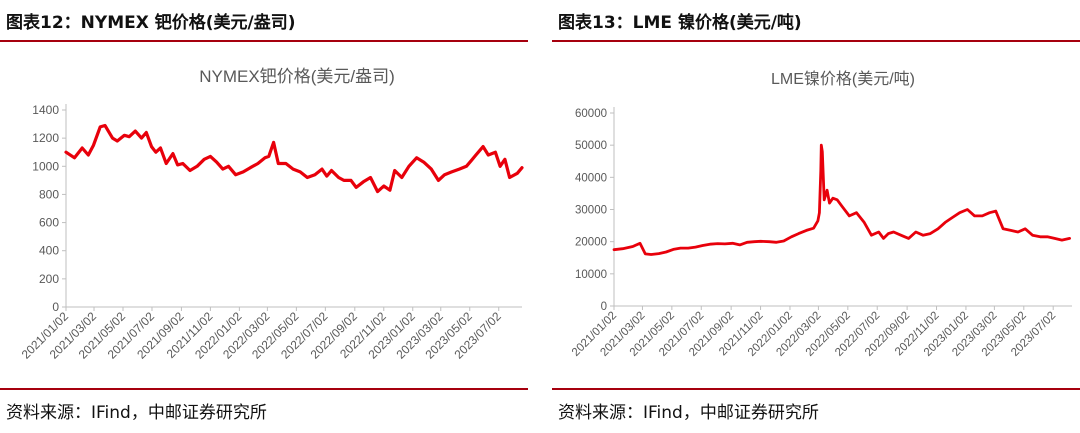  I want to click on chart-title: LME镍价格(美元/吨), so click(843, 79).